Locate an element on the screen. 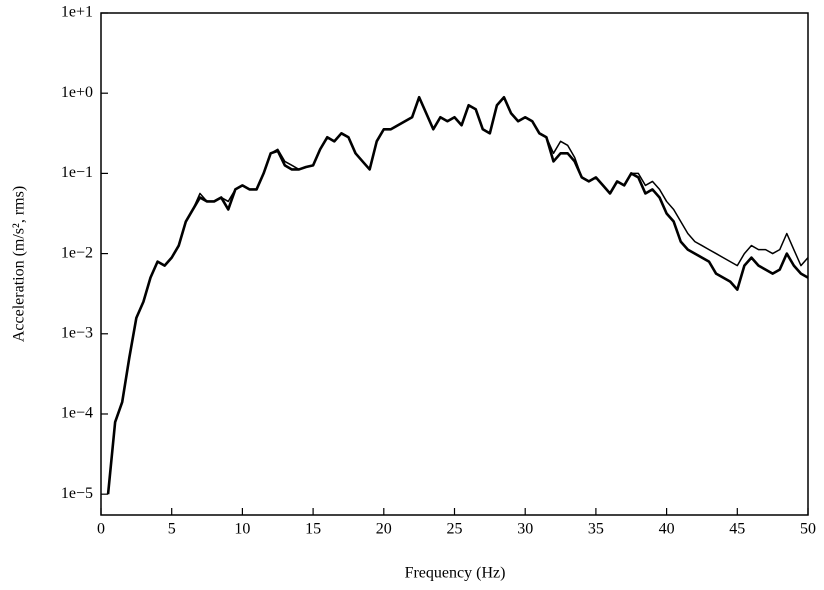 Image resolution: width=824 pixels, height=590 pixels. x-tick-label: 45 is located at coordinates (737, 529).